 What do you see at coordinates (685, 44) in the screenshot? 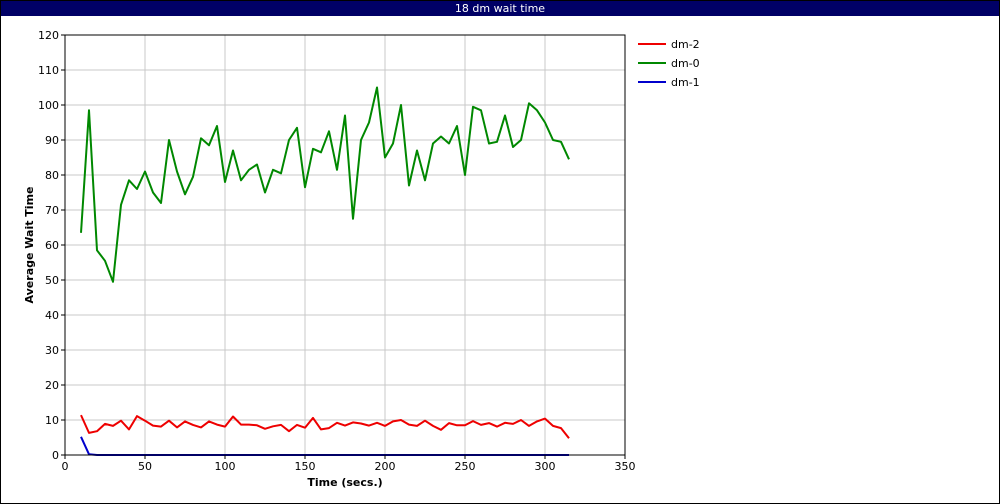
I see `legend-label-dm-2: dm-2` at bounding box center [685, 44].